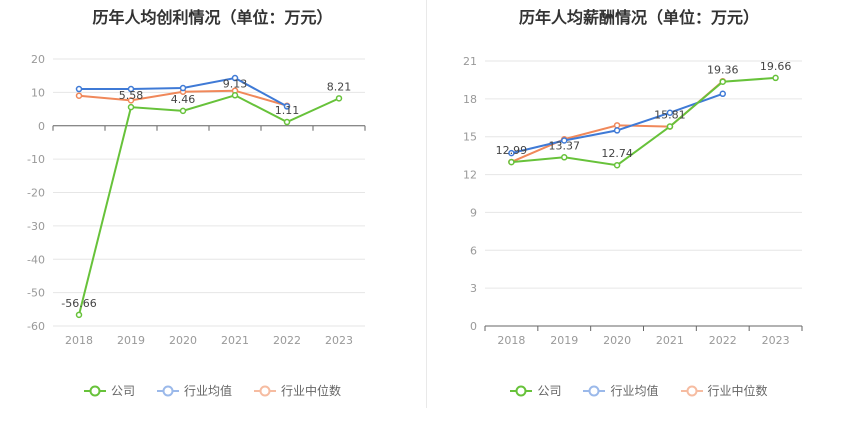 The image size is (850, 436). Describe the element at coordinates (470, 61) in the screenshot. I see `y-tick-label: 21` at that location.